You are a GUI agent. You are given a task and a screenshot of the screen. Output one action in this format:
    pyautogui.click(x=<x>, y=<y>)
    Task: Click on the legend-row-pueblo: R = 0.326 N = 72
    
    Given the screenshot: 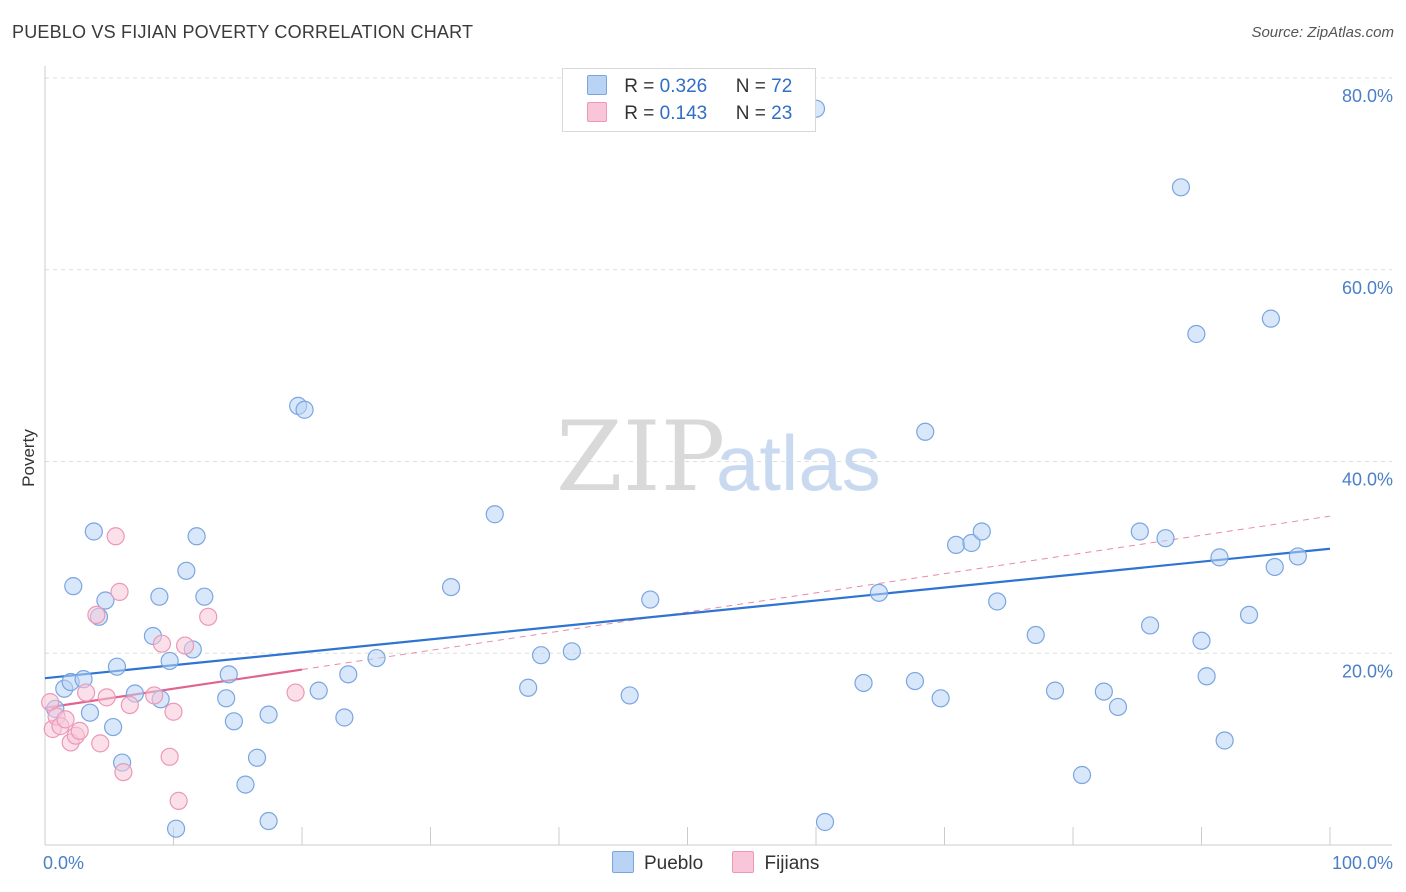 What is the action you would take?
    pyautogui.click(x=689, y=87)
    